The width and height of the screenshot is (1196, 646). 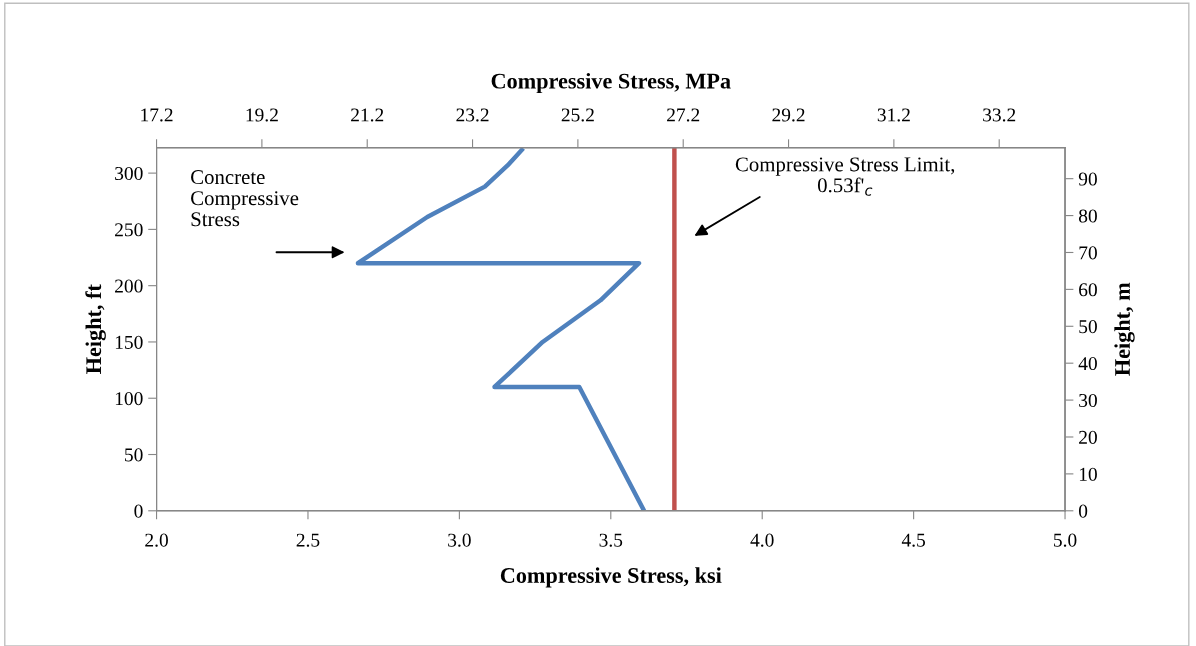 What do you see at coordinates (129, 399) in the screenshot?
I see `y-tick-label: 100` at bounding box center [129, 399].